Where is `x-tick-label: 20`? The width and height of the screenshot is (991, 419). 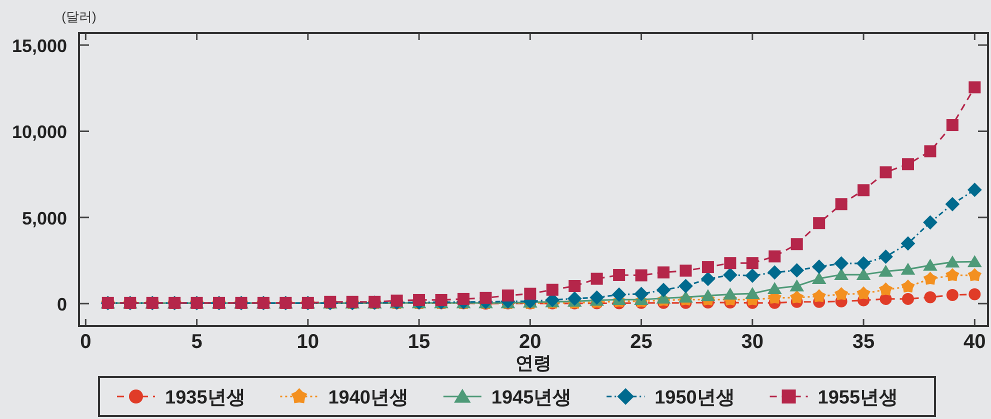 x-tick-label: 20 is located at coordinates (530, 342).